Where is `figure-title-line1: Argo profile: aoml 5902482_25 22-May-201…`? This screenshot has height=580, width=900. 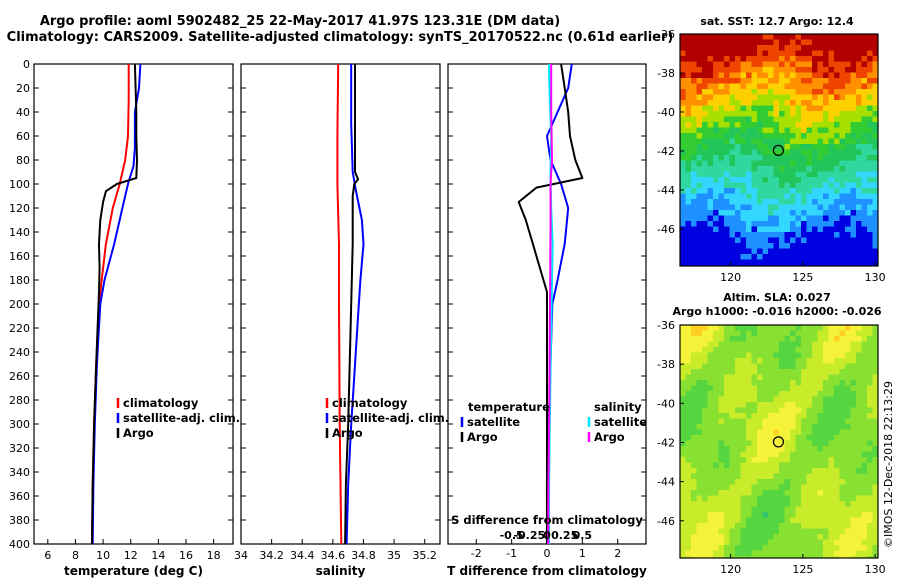
figure-title-line1: Argo profile: aoml 5902482_25 22-May-201… is located at coordinates (300, 21).